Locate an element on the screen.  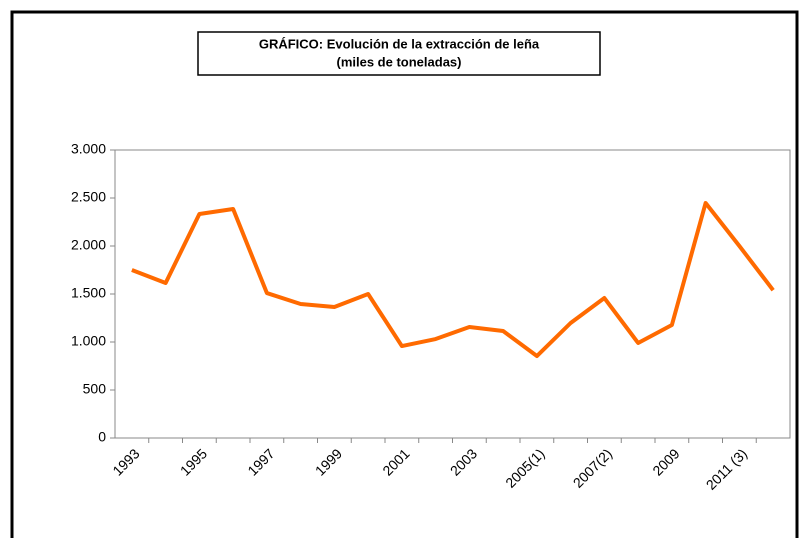
chart-subtitle: (miles de toneladas) is located at coordinates (399, 61).